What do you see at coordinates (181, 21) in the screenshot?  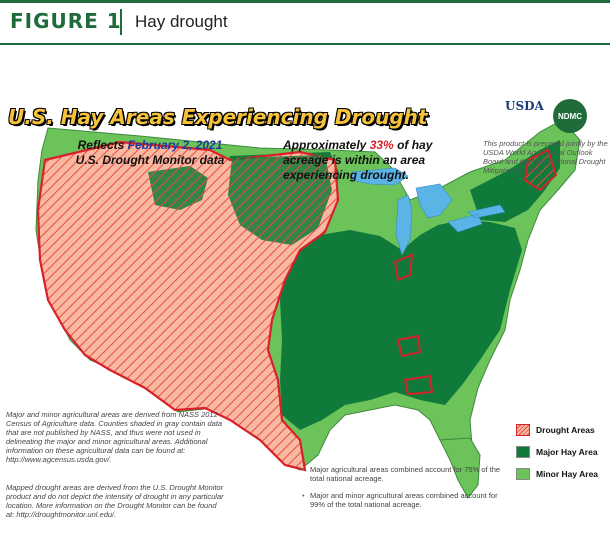 I see `figure-title: Hay drought` at bounding box center [181, 21].